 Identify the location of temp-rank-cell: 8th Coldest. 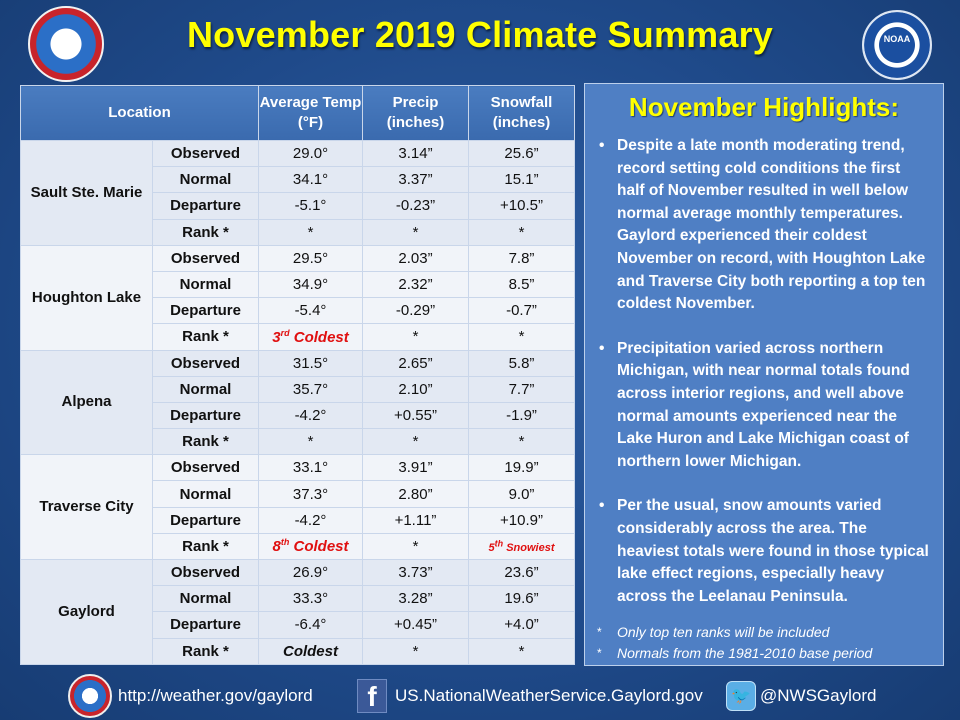
(310, 546).